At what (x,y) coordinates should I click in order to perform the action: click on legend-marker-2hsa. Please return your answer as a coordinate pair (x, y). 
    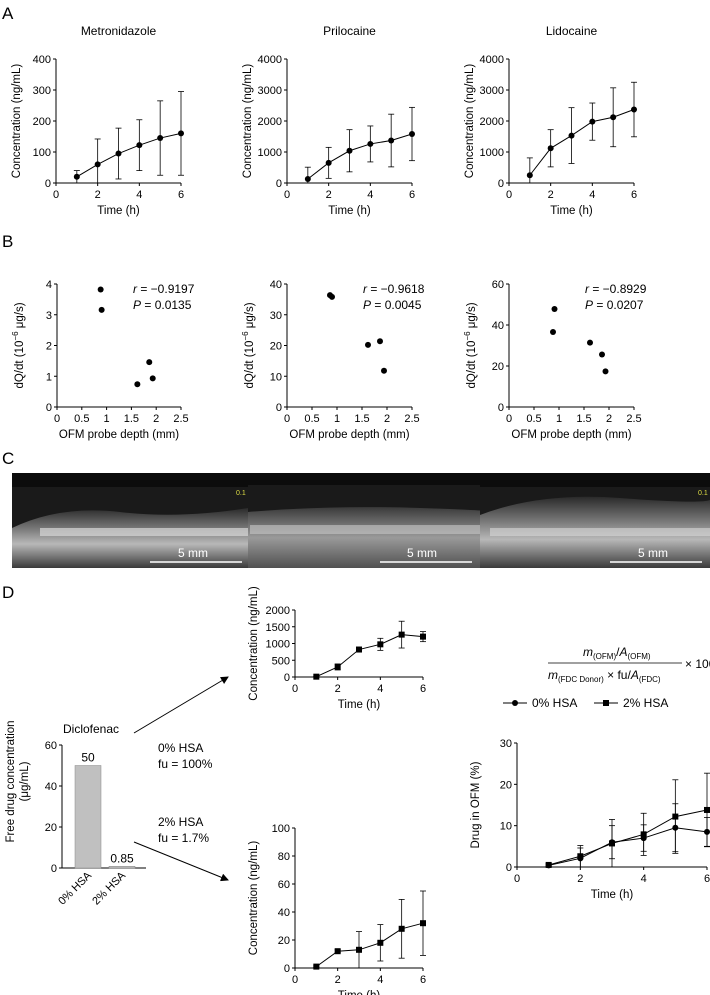
    Looking at the image, I should click on (606, 703).